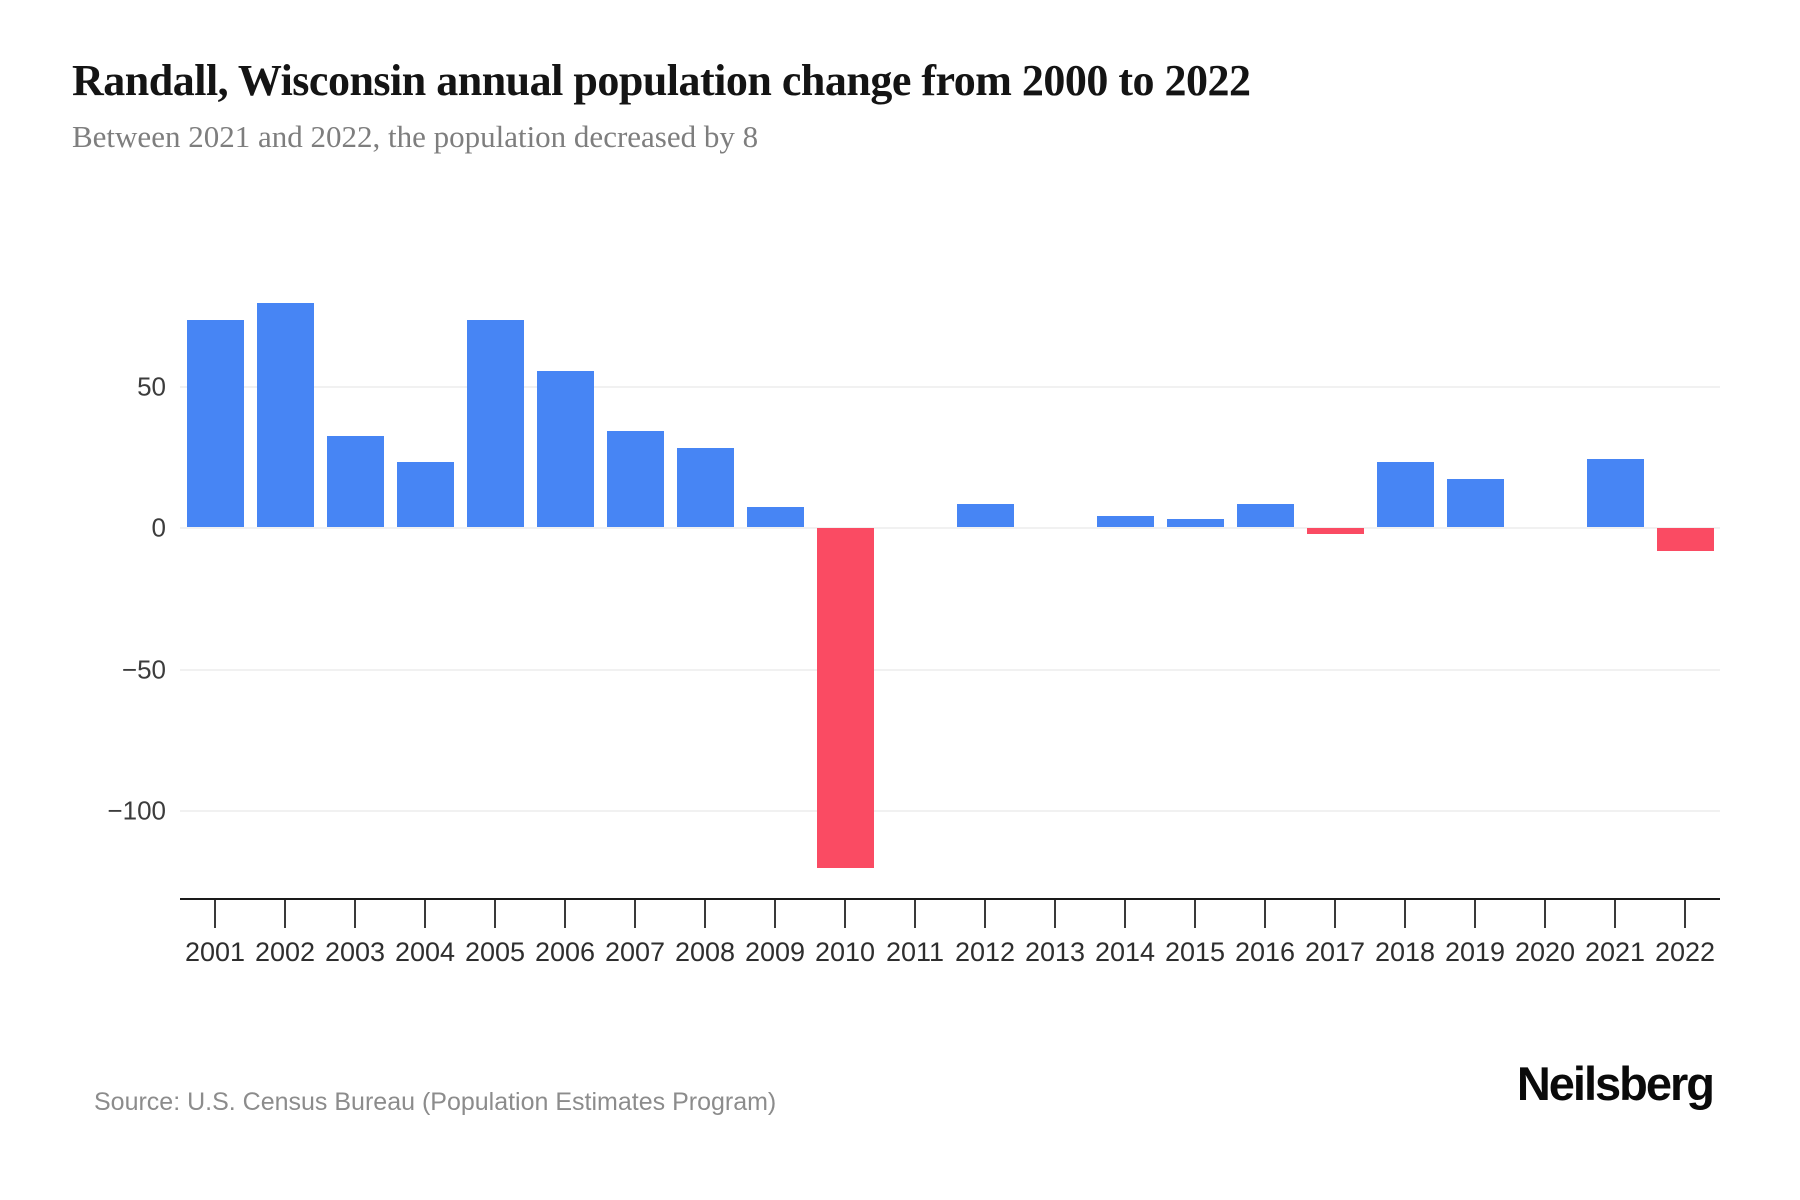 The image size is (1800, 1200). What do you see at coordinates (1475, 952) in the screenshot?
I see `x-axis-label: 2019` at bounding box center [1475, 952].